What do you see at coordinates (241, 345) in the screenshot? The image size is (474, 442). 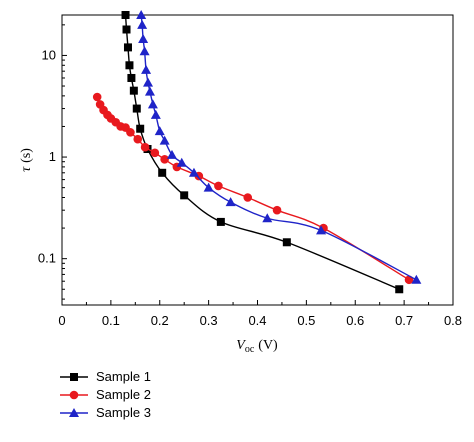 I see `x-axis-symbol: V` at bounding box center [241, 345].